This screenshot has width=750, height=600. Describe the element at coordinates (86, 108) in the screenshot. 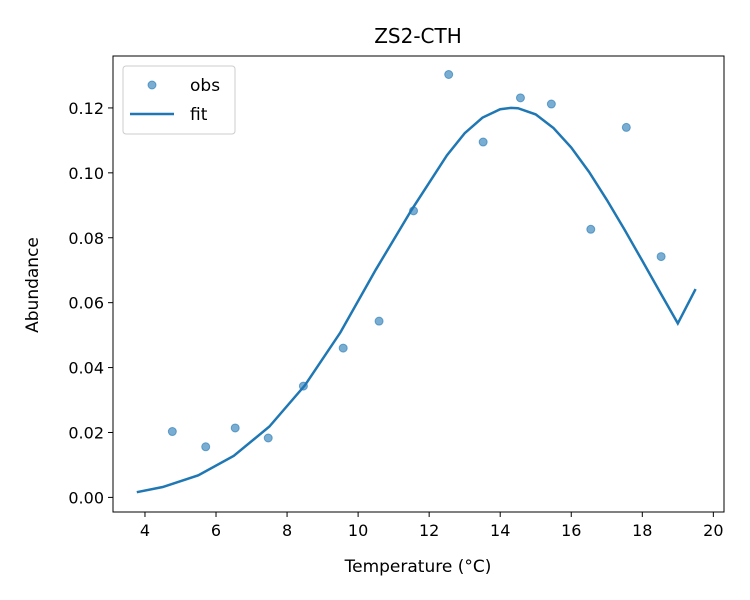

I see `y-tick-label: 0.12` at that location.